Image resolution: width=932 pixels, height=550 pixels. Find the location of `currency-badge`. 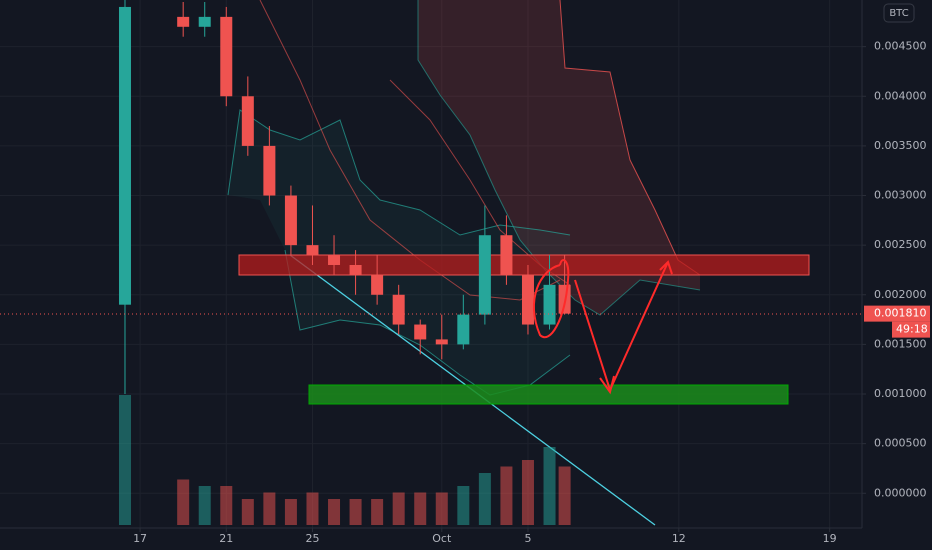

currency-badge is located at coordinates (899, 13).